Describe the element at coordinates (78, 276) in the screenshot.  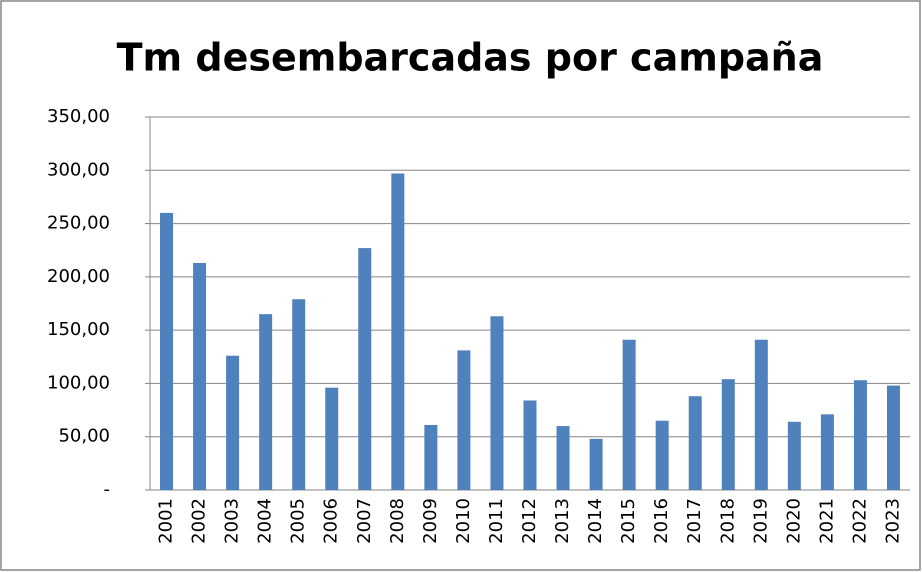
I see `y-tick-label: 200,00` at that location.